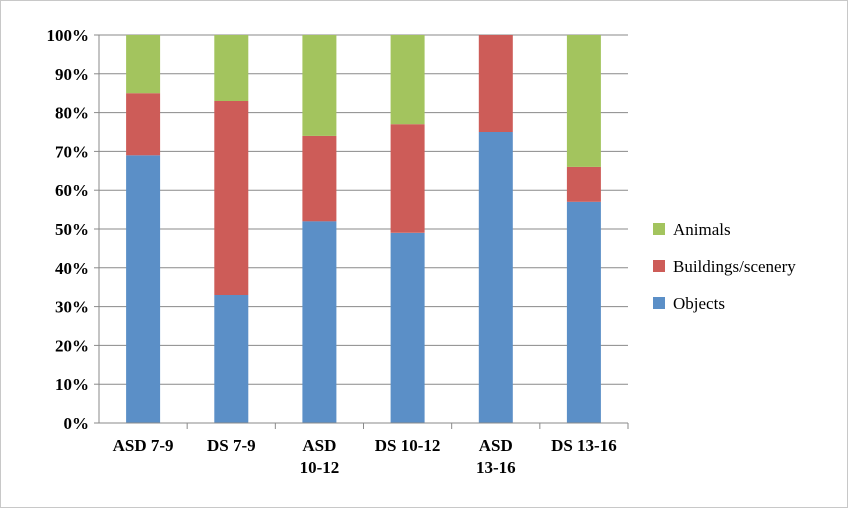 This screenshot has width=848, height=509. I want to click on y-axis: 0% 10% 20% 30% 40% 50% 60% 70% 80% 90% 100%, so click(73, 229).